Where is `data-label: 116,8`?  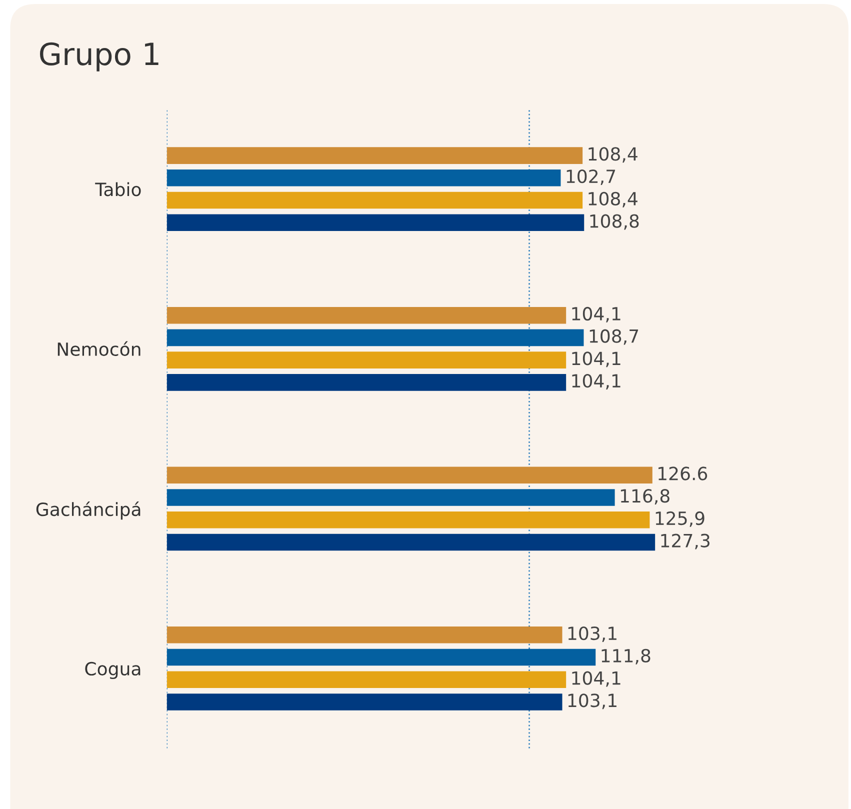
data-label: 116,8 is located at coordinates (645, 497).